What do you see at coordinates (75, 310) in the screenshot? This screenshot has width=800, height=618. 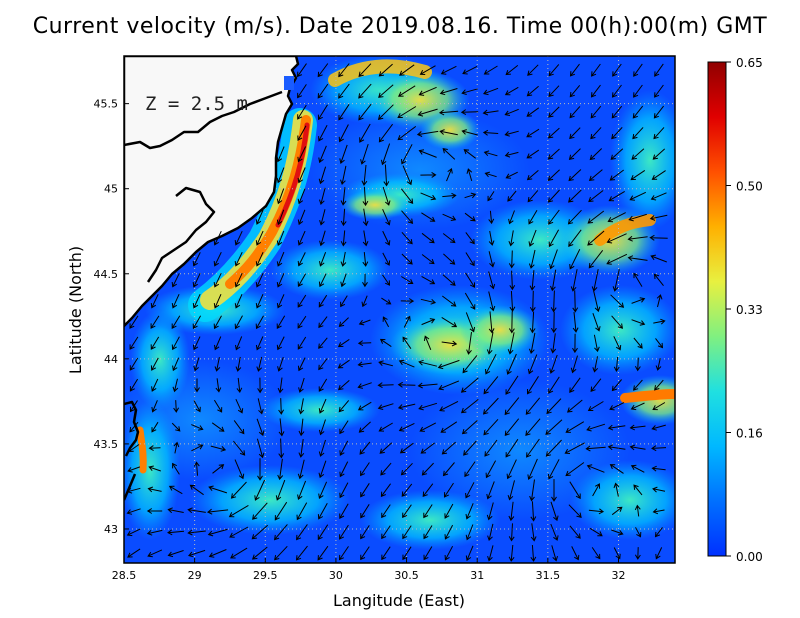 I see `y-axis-label: Latitude (North)` at bounding box center [75, 310].